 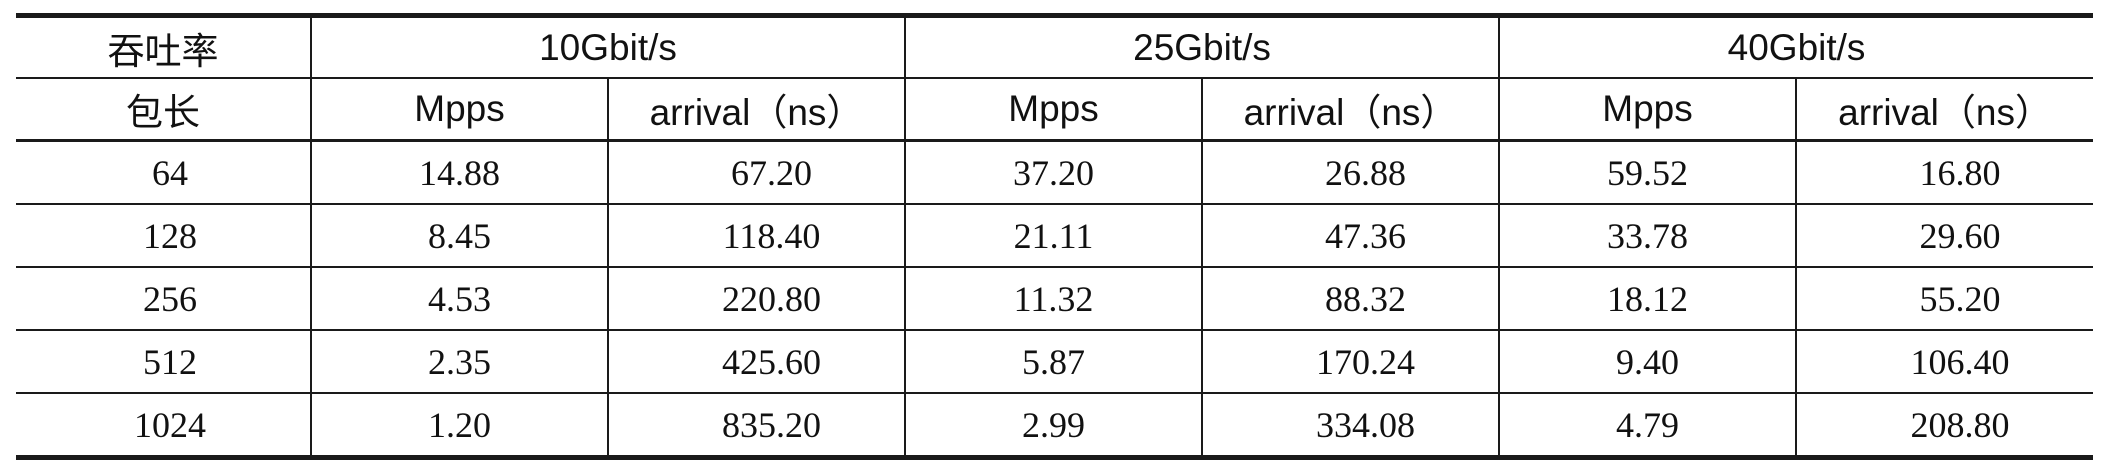 I want to click on arrival-40g-cell: 55.20, so click(x=1944, y=299).